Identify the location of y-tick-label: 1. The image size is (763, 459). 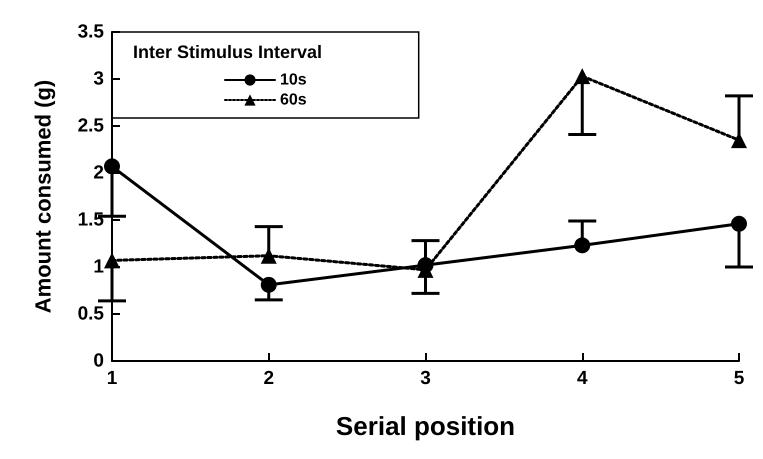
(98, 267).